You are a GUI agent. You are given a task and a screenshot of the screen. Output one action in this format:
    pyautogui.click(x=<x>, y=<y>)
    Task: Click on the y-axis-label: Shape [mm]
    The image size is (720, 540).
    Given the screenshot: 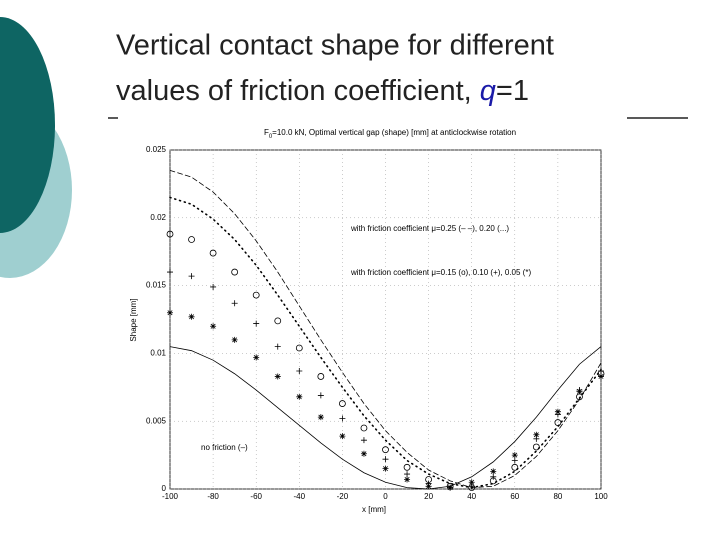 What is the action you would take?
    pyautogui.click(x=133, y=319)
    